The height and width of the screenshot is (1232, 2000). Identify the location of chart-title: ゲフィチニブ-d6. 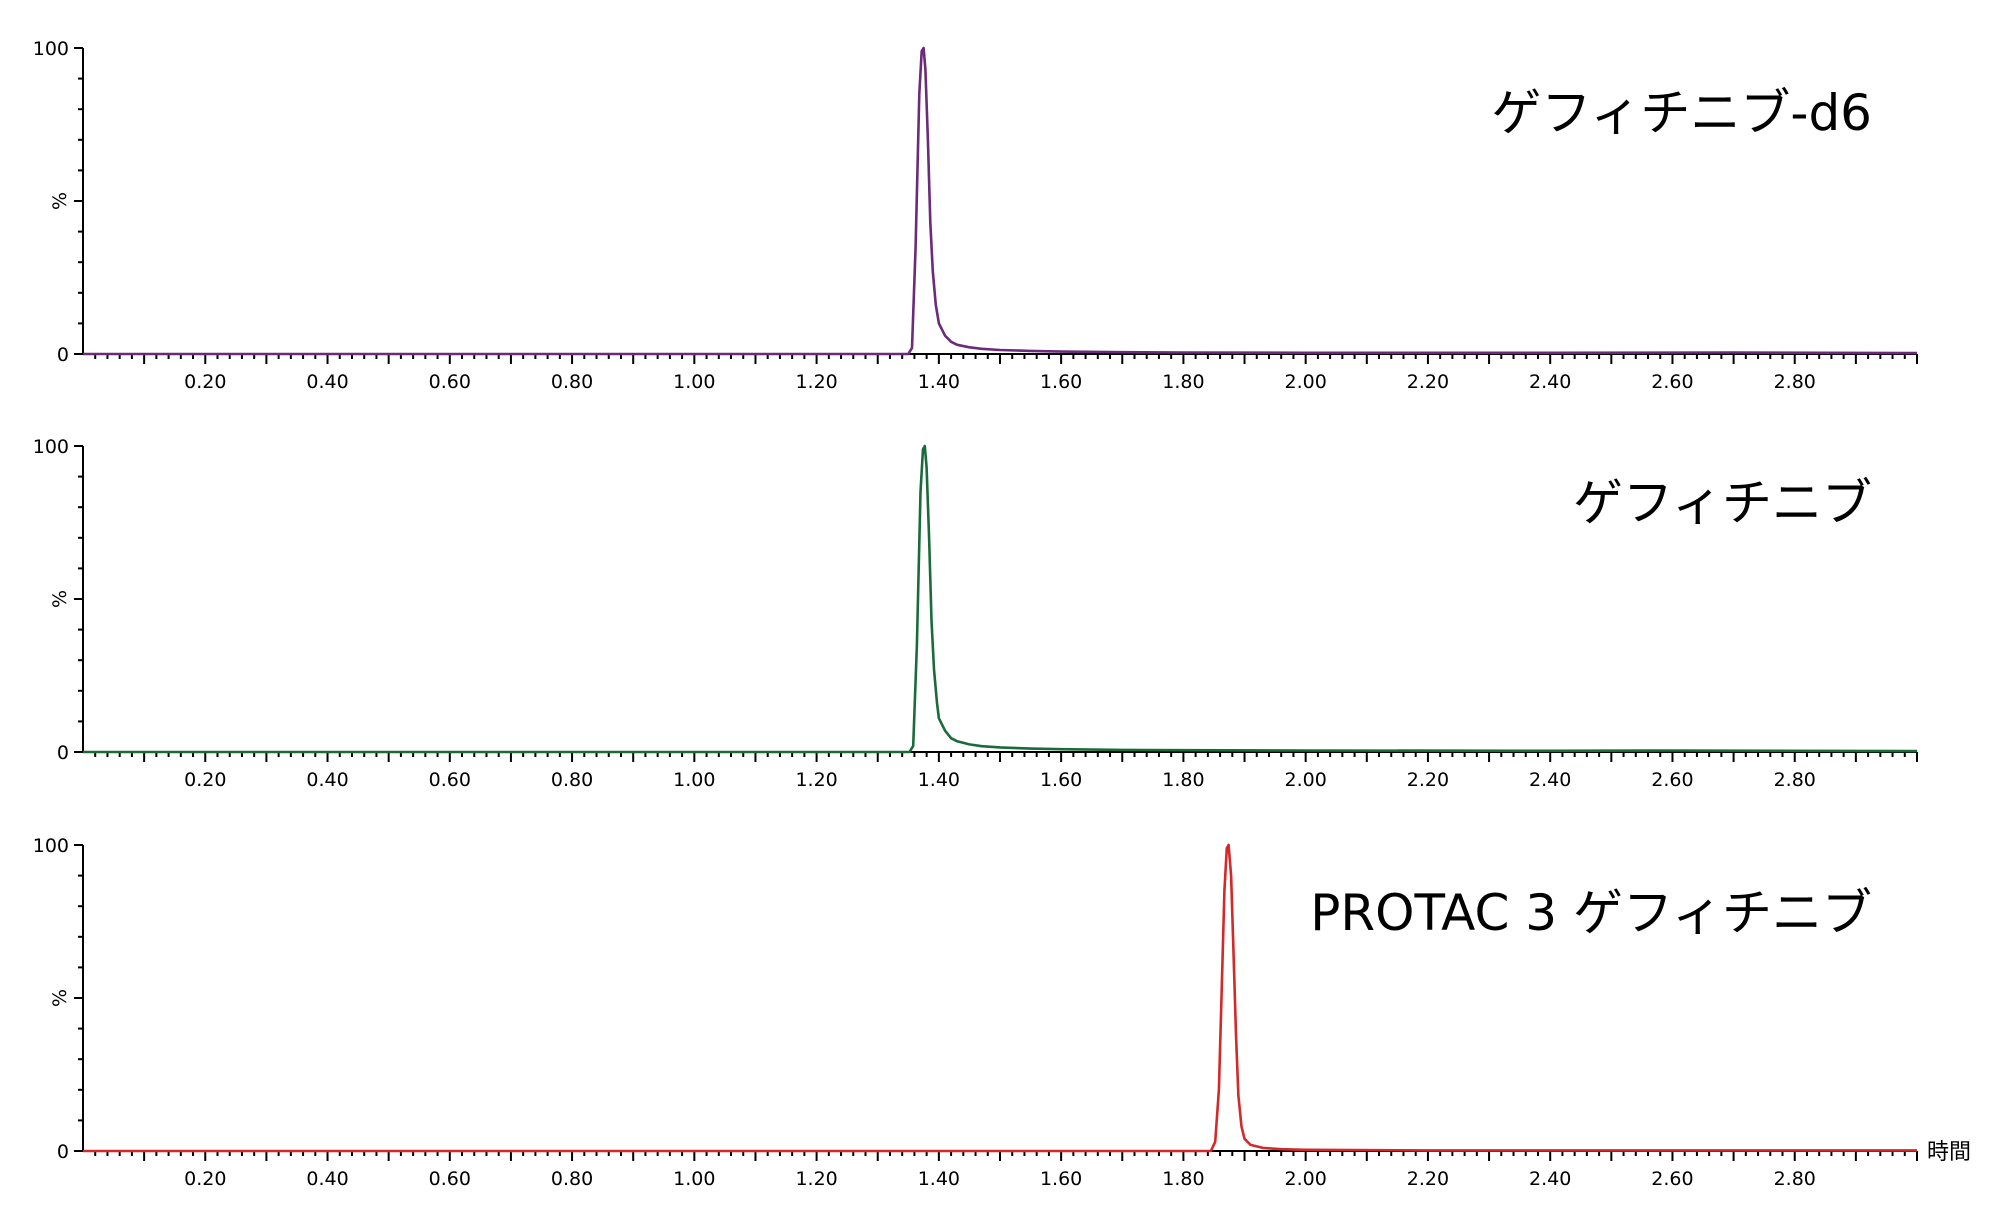
(1681, 113).